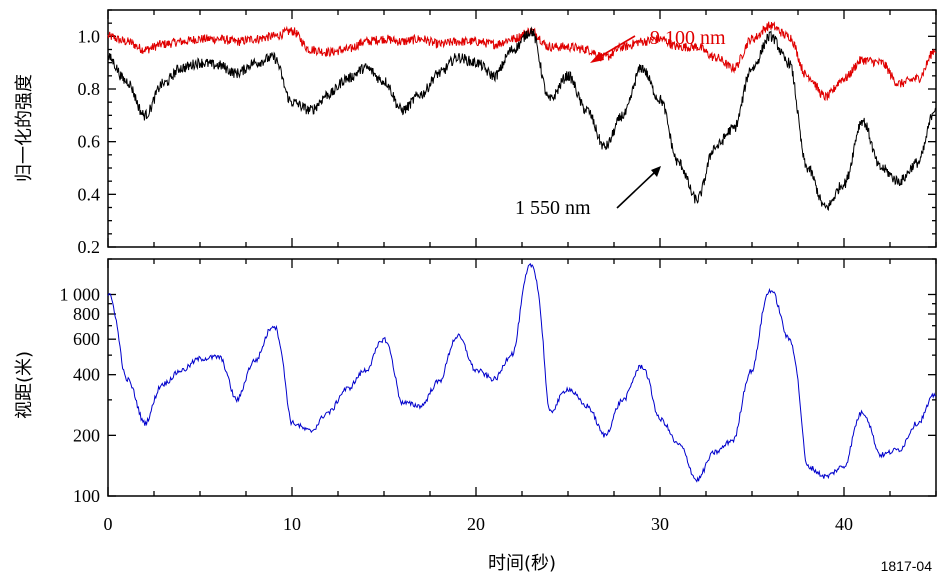  What do you see at coordinates (86, 375) in the screenshot?
I see `y-tick-label: 400` at bounding box center [86, 375].